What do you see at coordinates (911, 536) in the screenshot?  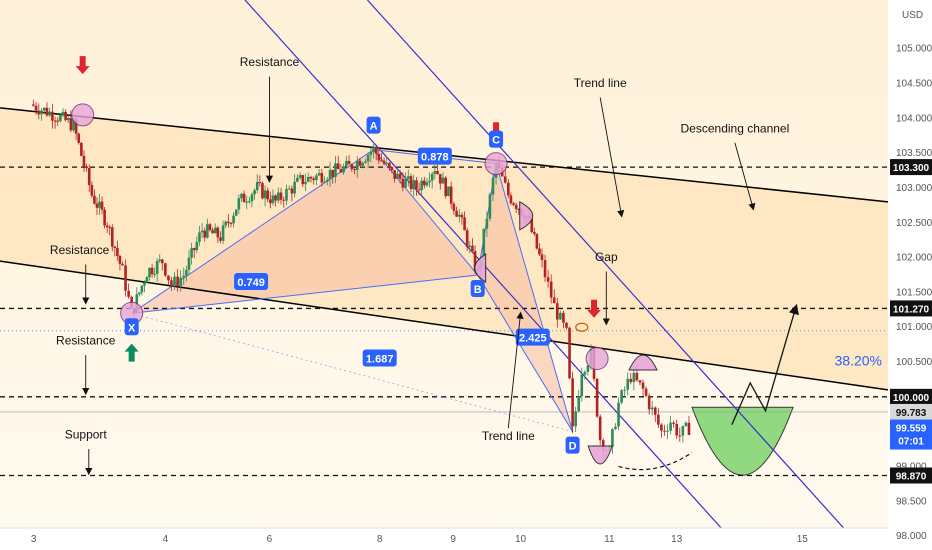 I see `y-tick-label: 98.000` at bounding box center [911, 536].